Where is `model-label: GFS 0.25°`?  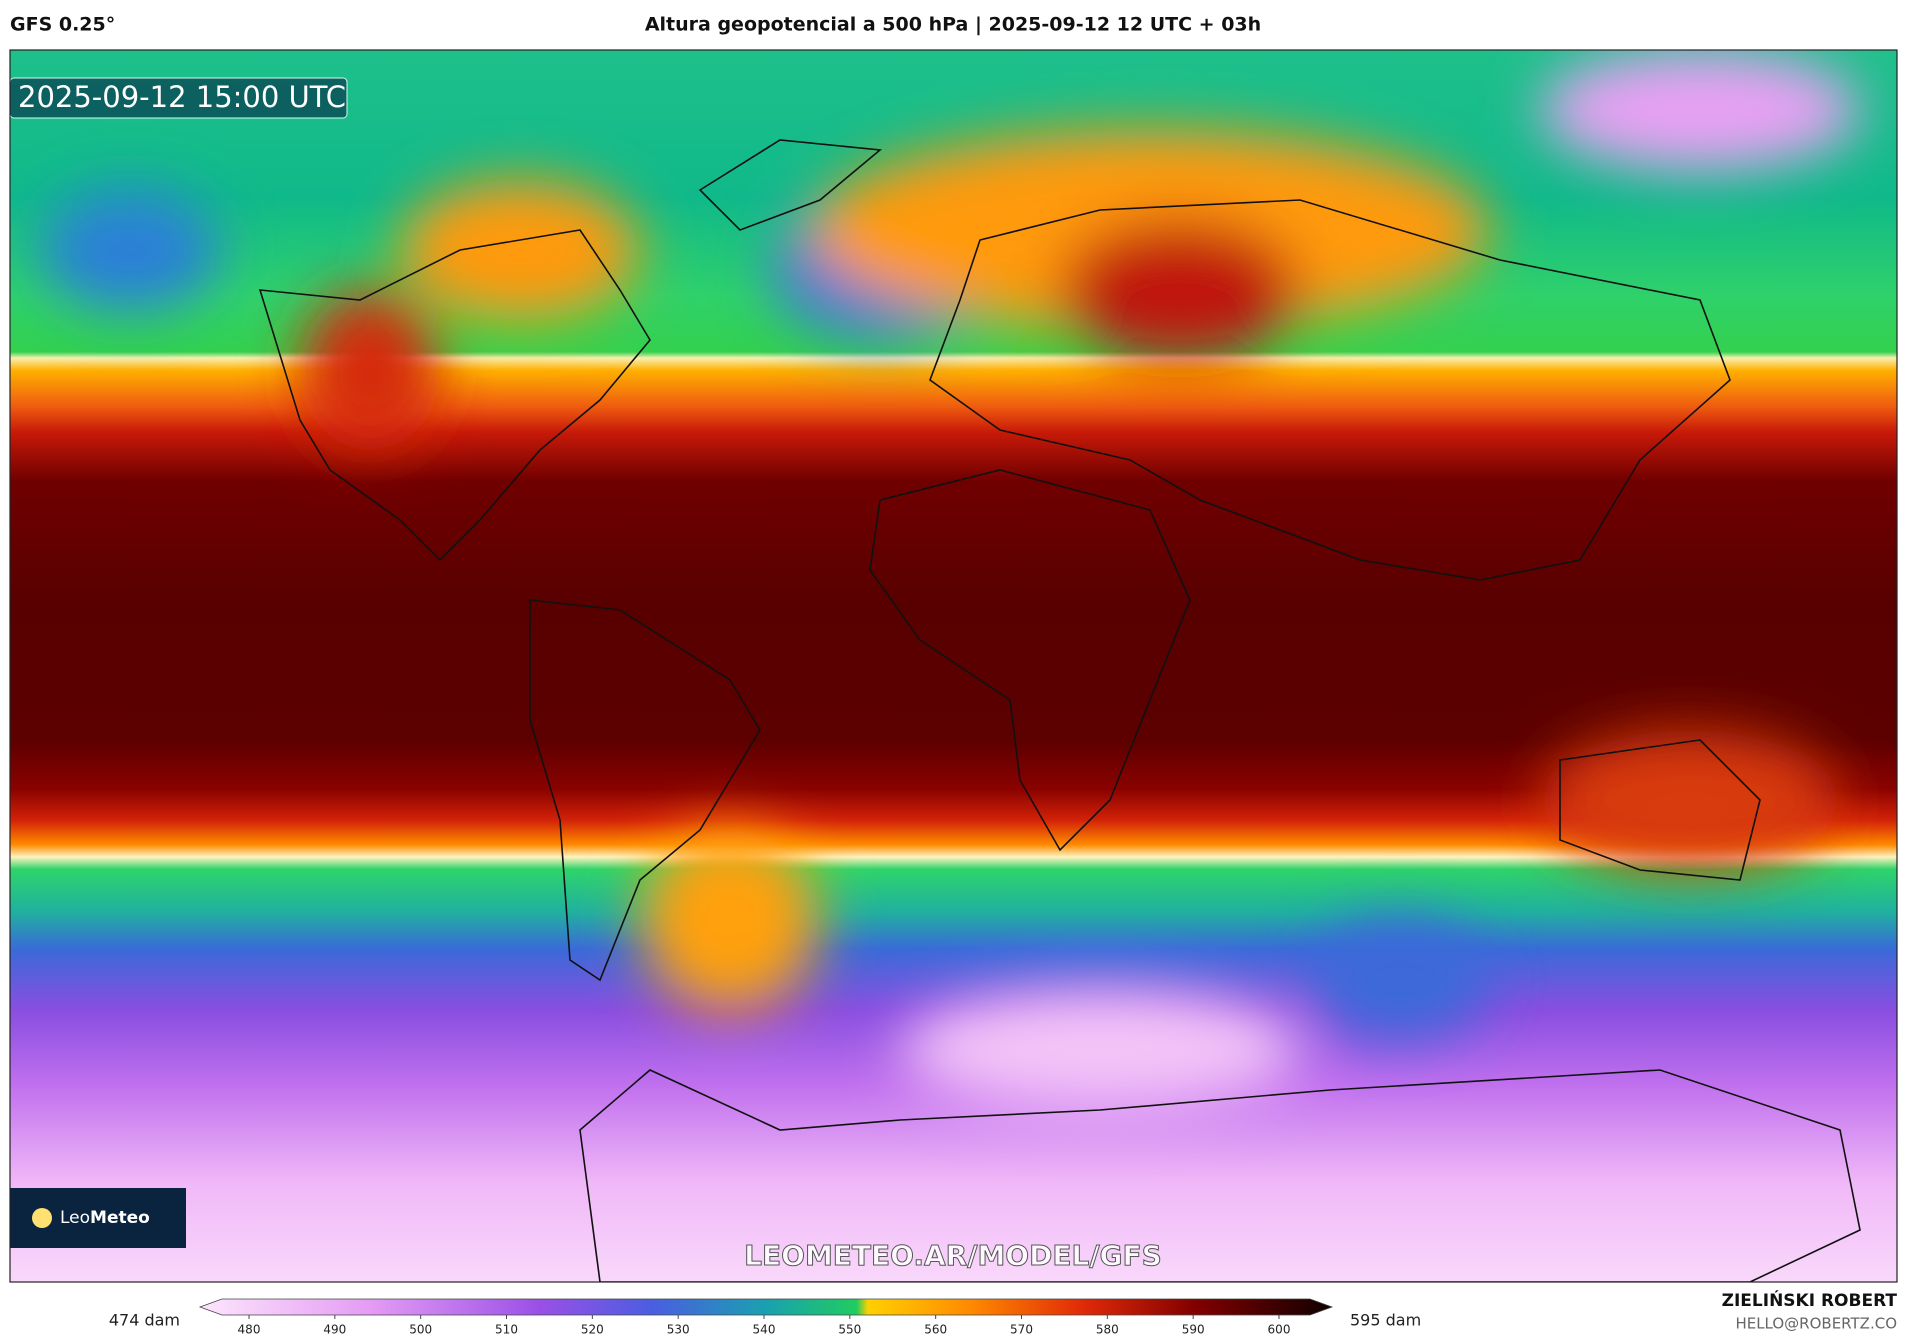
model-label: GFS 0.25° is located at coordinates (62, 25).